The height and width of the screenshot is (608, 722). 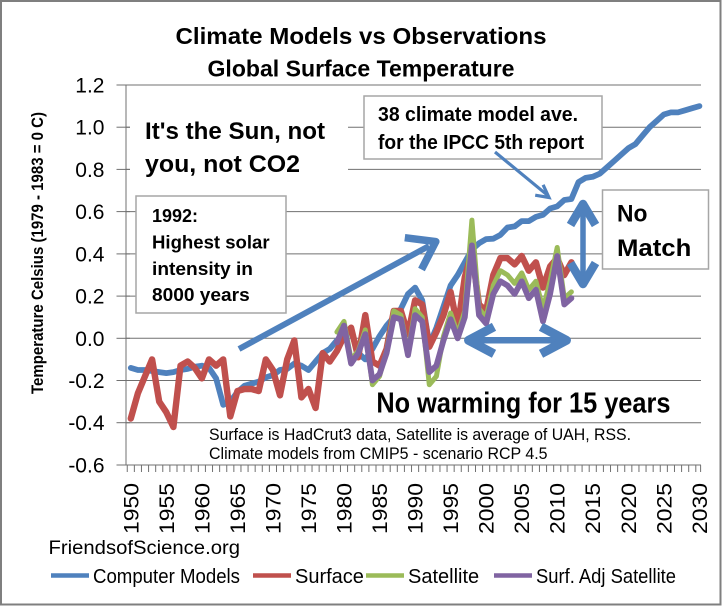 What do you see at coordinates (593, 508) in the screenshot?
I see `svg-text: 2015` at bounding box center [593, 508].